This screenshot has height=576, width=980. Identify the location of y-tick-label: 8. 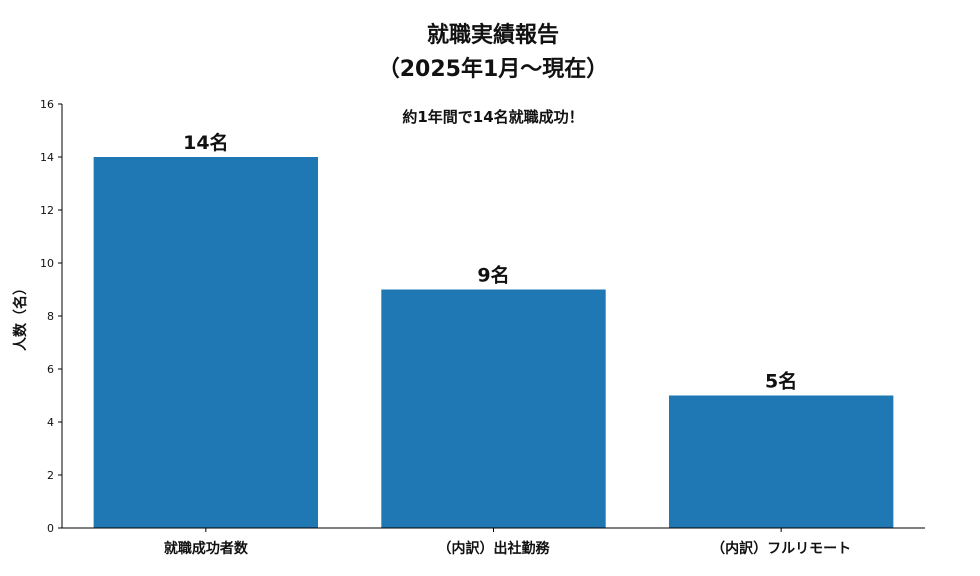
(50, 316).